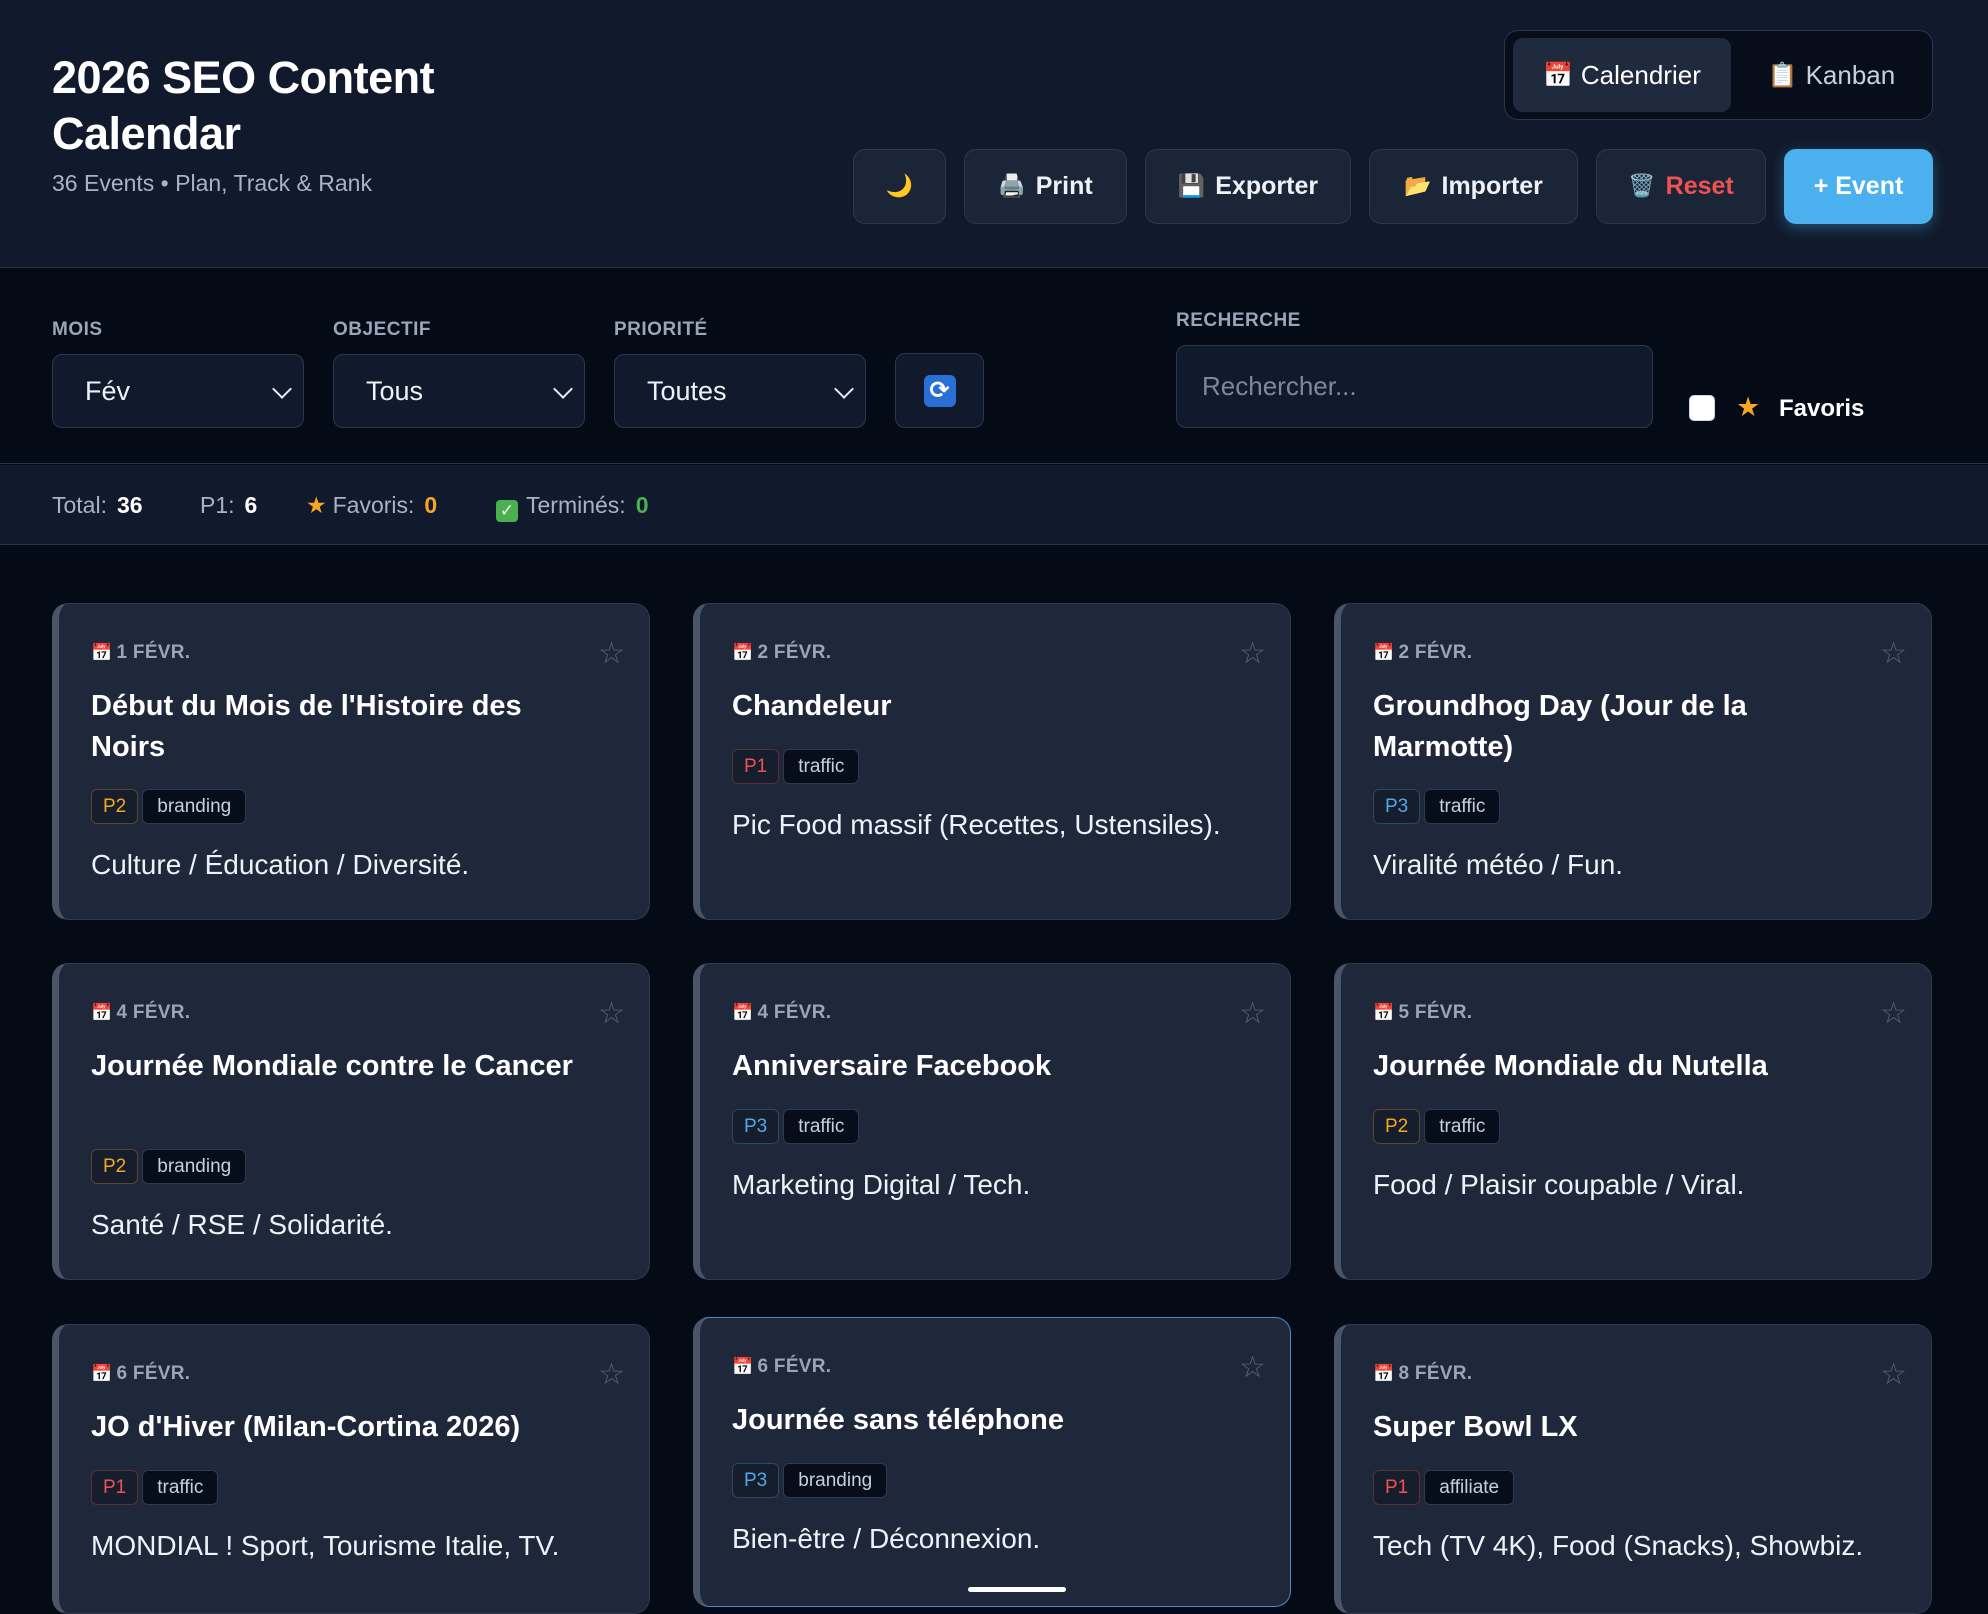 The width and height of the screenshot is (1988, 1614). I want to click on event-date-text: 5 FÉVR., so click(1435, 1012).